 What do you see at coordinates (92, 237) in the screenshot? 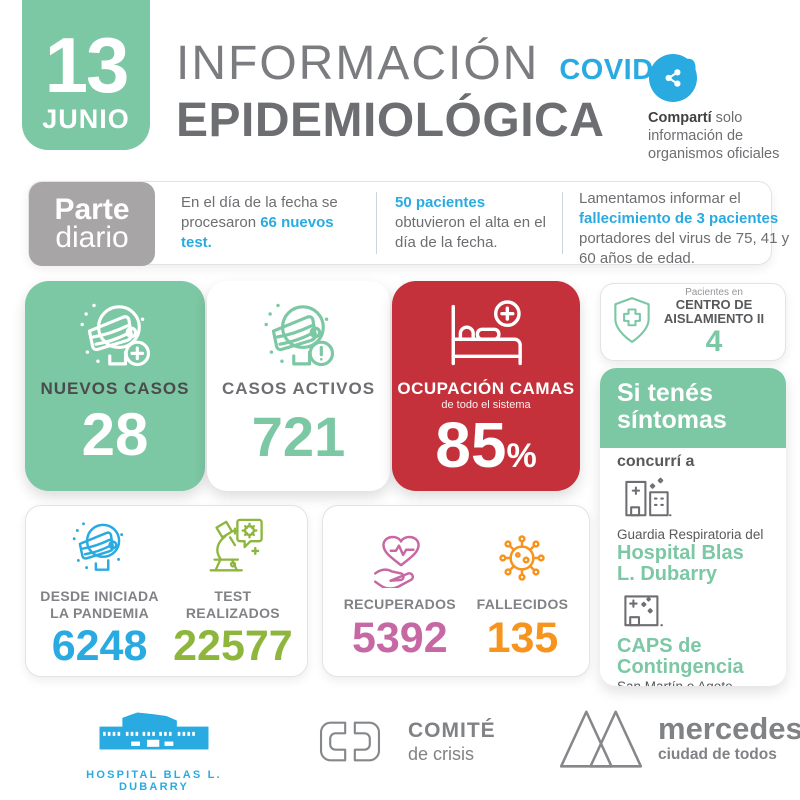
I see `parte-badge-line2: diario` at bounding box center [92, 237].